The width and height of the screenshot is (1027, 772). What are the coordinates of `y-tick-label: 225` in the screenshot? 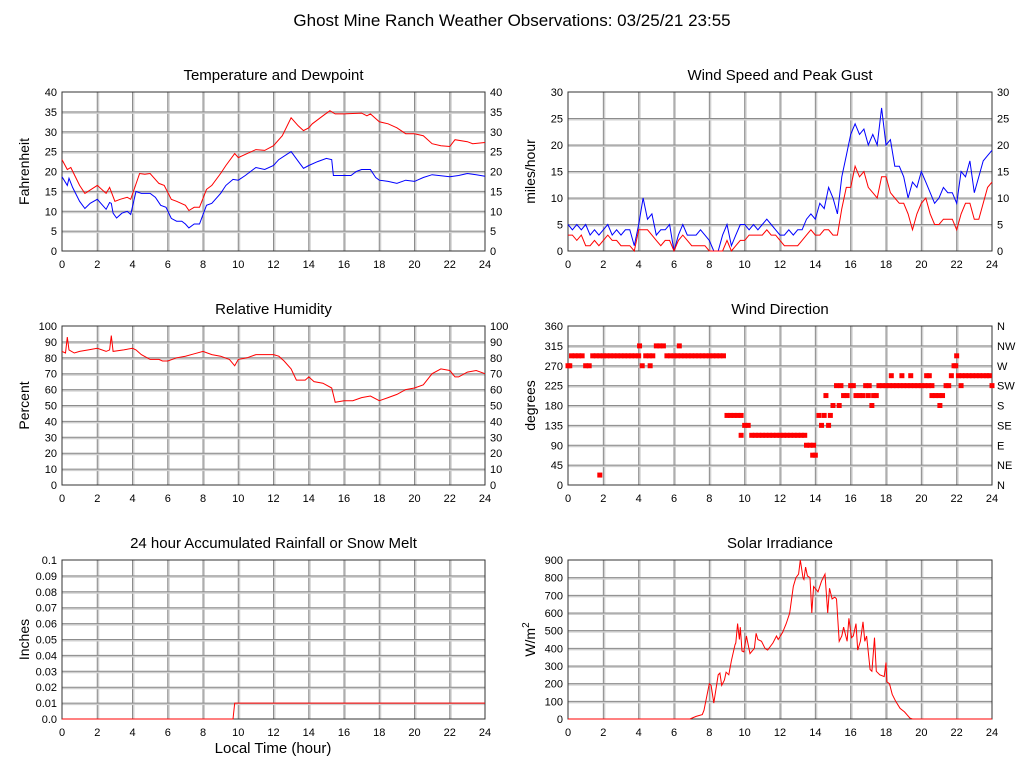 It's located at (554, 387).